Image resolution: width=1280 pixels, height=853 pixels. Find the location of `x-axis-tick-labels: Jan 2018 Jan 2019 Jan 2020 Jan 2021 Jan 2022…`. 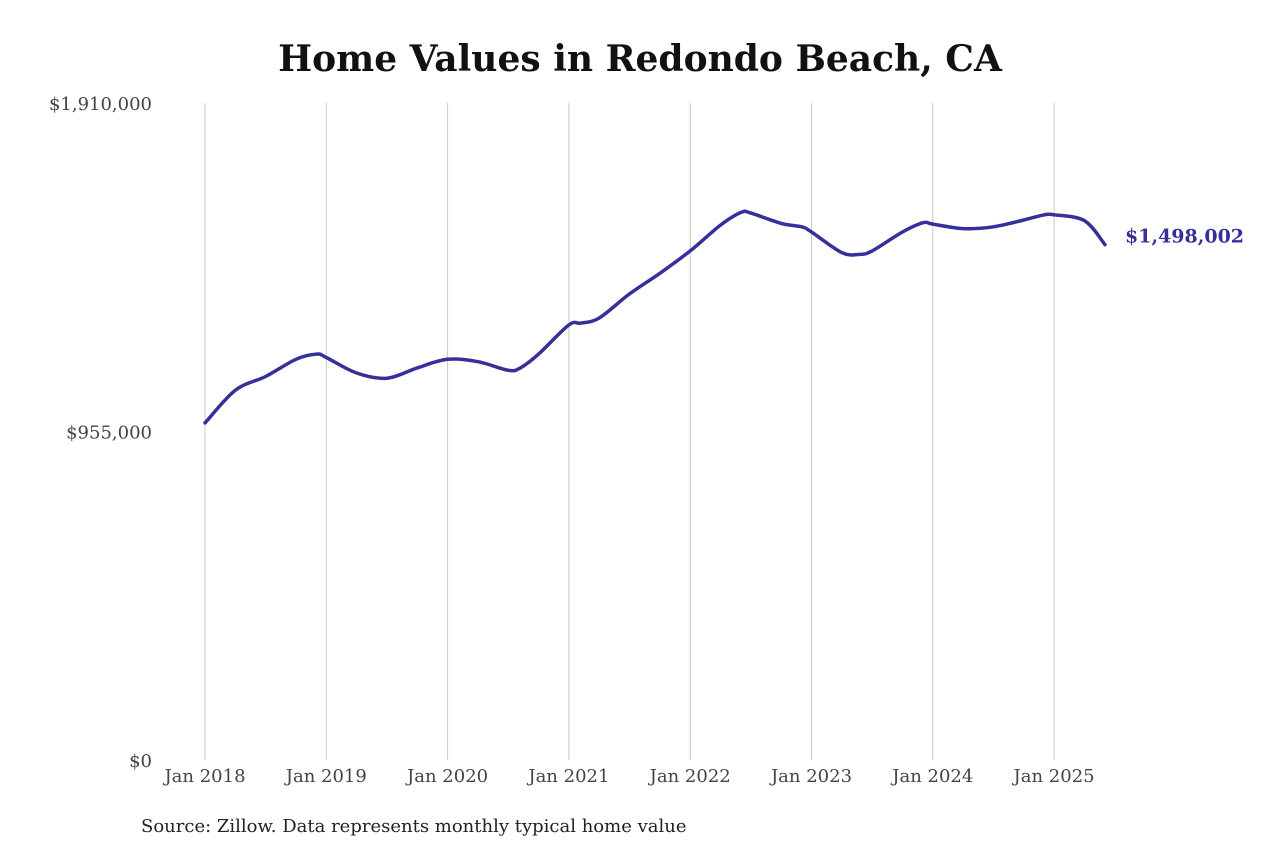

x-axis-tick-labels: Jan 2018 Jan 2019 Jan 2020 Jan 2021 Jan 2022… is located at coordinates (628, 776).